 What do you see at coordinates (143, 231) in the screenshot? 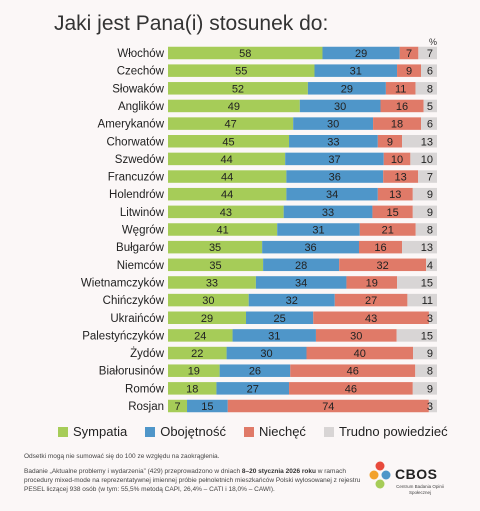
I see `category-label: Węgrów` at bounding box center [143, 231].